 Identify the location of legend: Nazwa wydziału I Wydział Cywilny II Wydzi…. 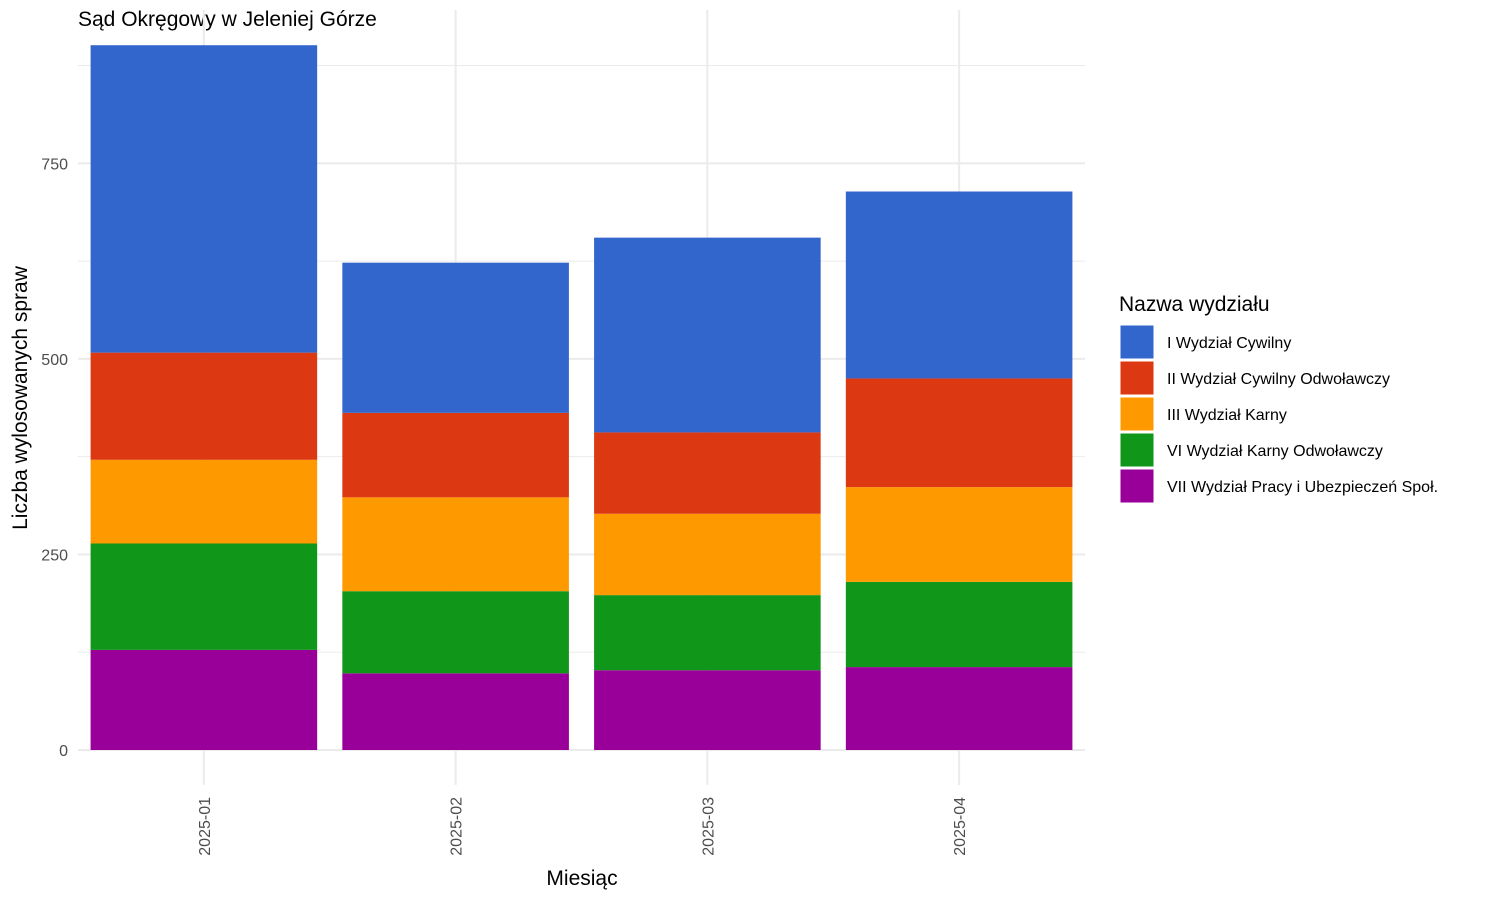
(1278, 398).